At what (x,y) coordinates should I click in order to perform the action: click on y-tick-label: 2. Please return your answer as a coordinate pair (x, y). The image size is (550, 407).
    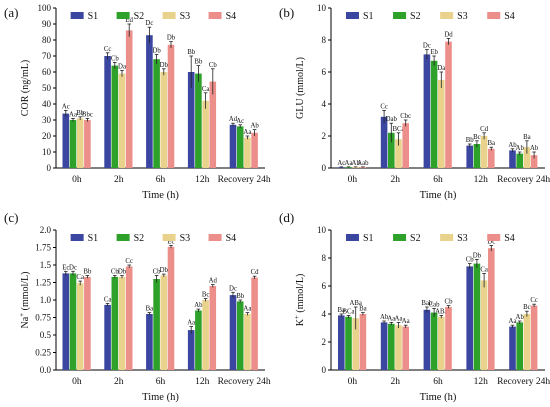
    Looking at the image, I should click on (324, 342).